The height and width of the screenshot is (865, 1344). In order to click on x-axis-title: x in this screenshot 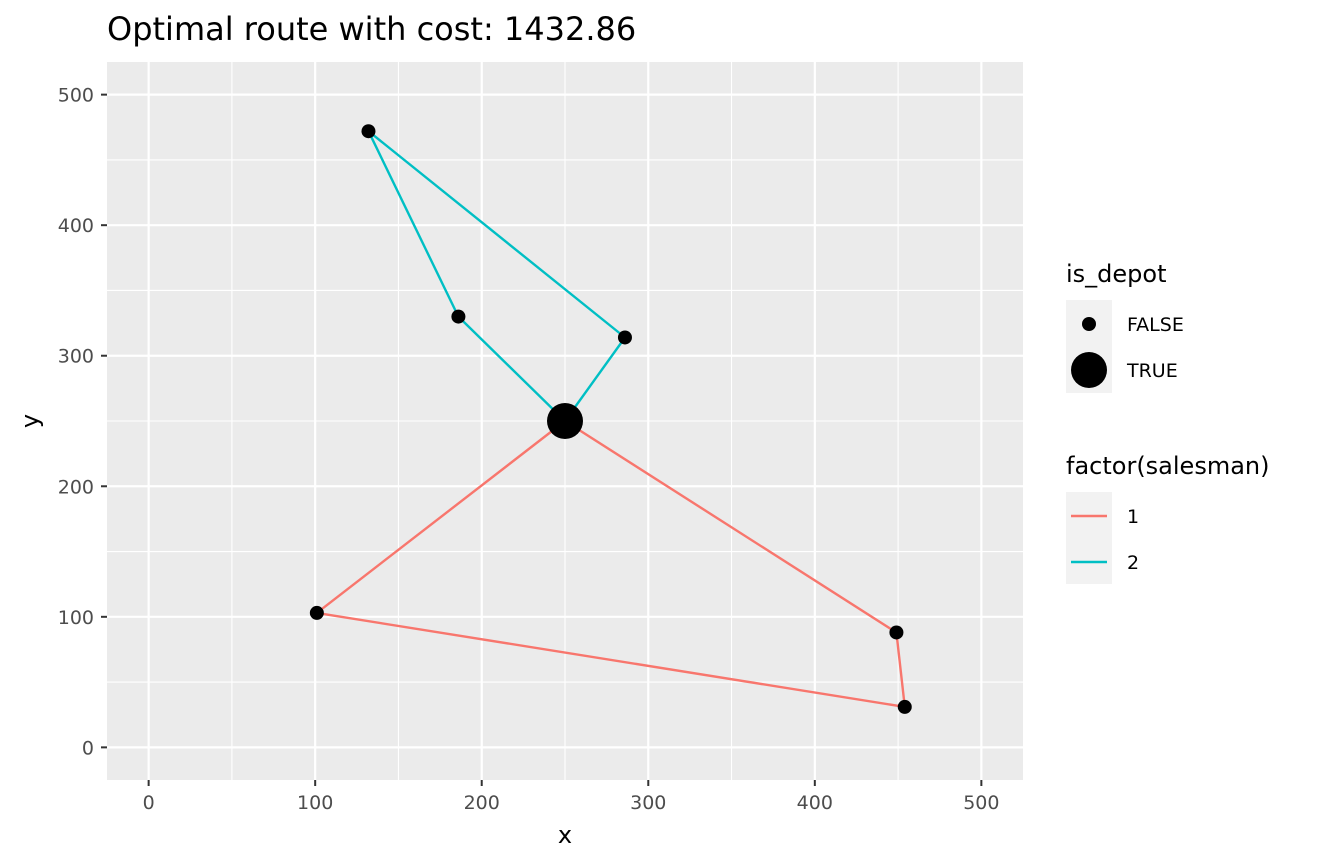, I will do `click(565, 835)`.